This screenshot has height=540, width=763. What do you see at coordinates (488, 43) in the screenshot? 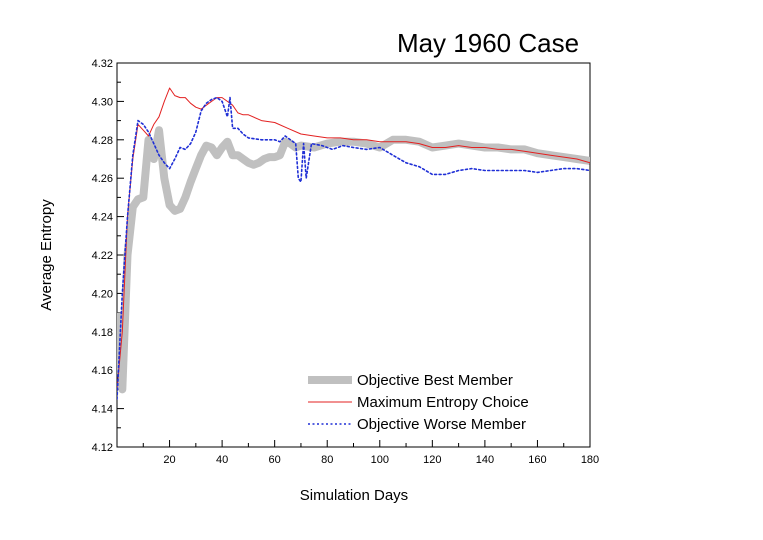
I see `chart-title: May 1960 Case` at bounding box center [488, 43].